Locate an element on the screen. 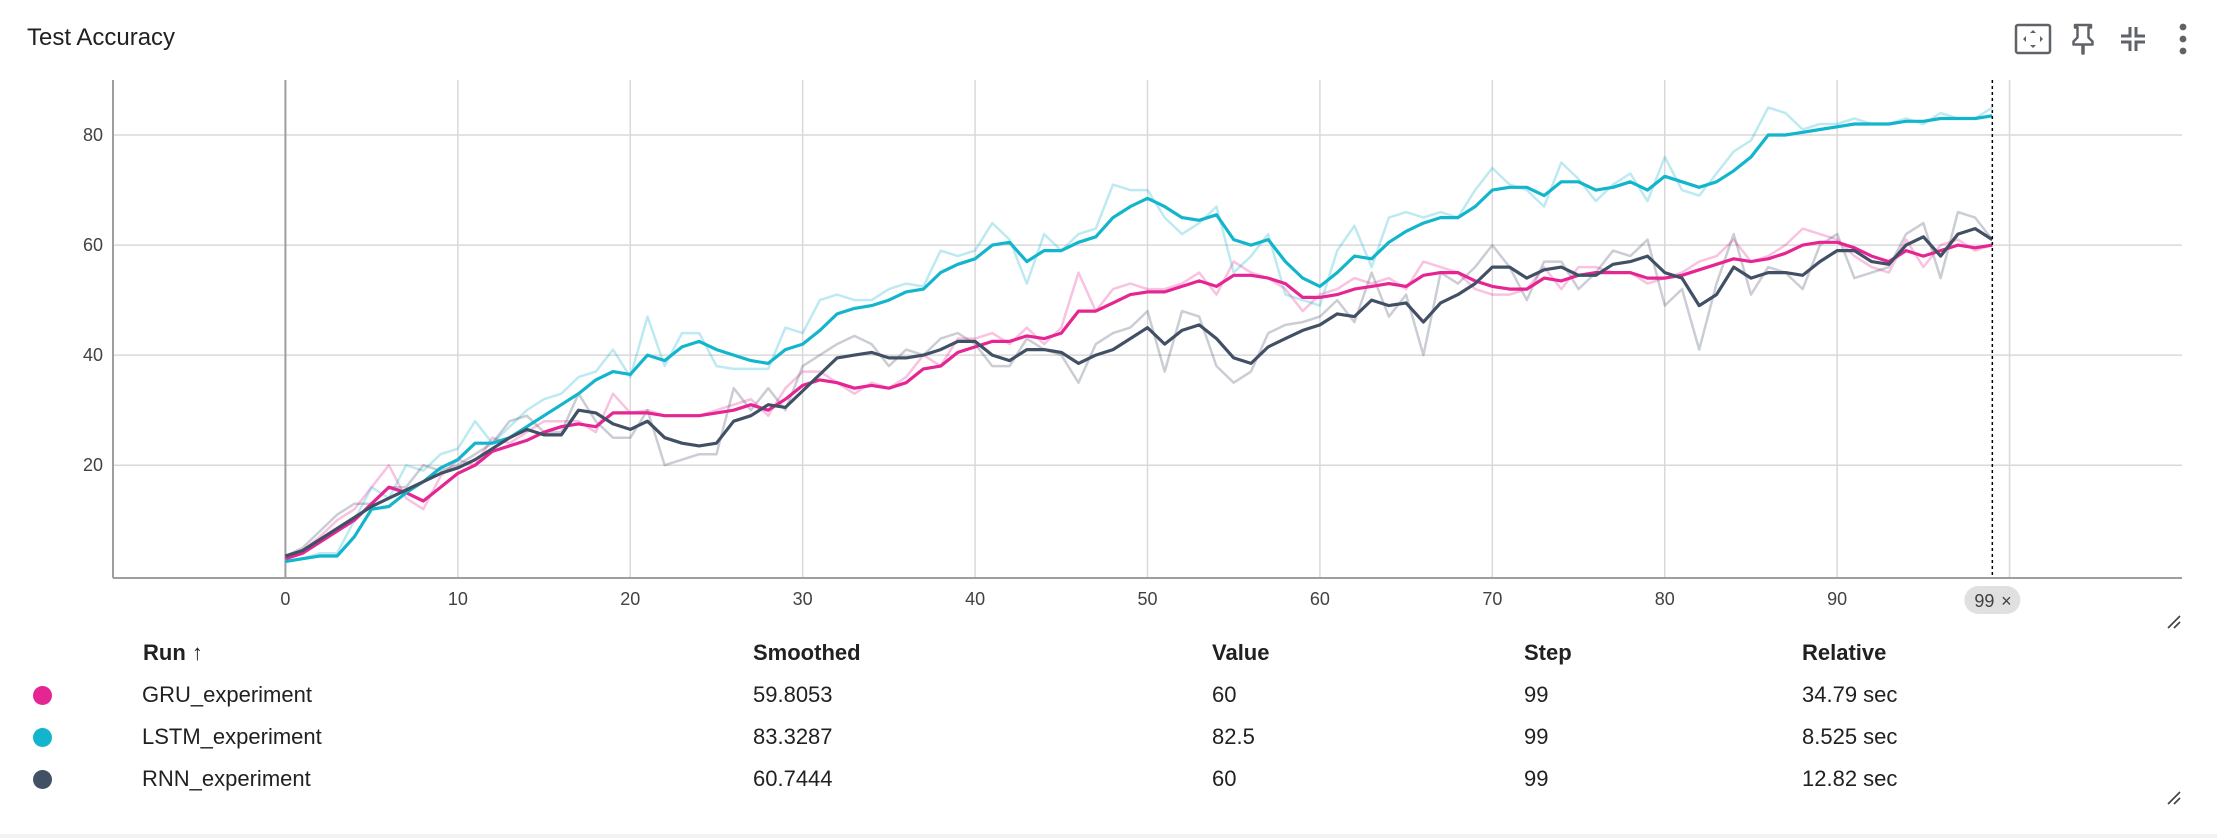 This screenshot has width=2217, height=838. run-name: LSTM_experiment is located at coordinates (232, 736).